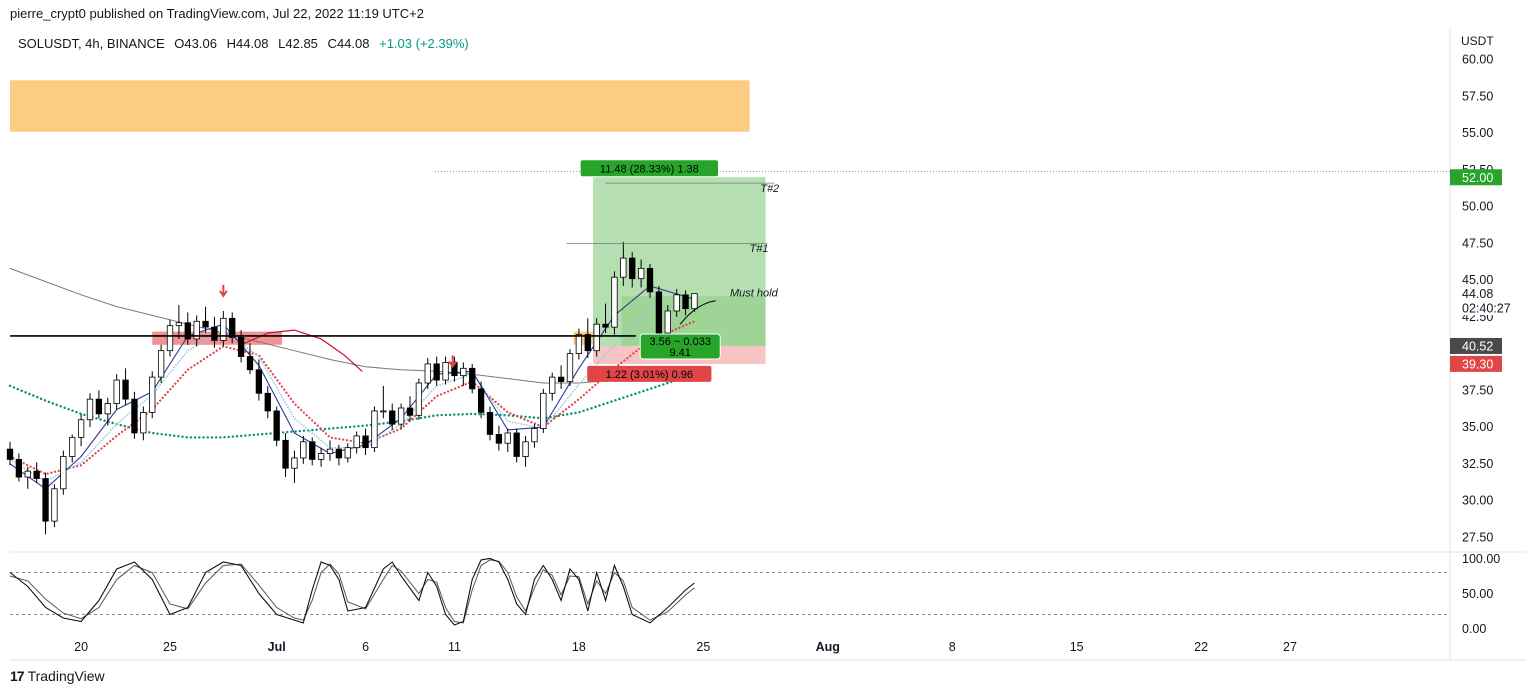  I want to click on candle-body, so click(401, 416).